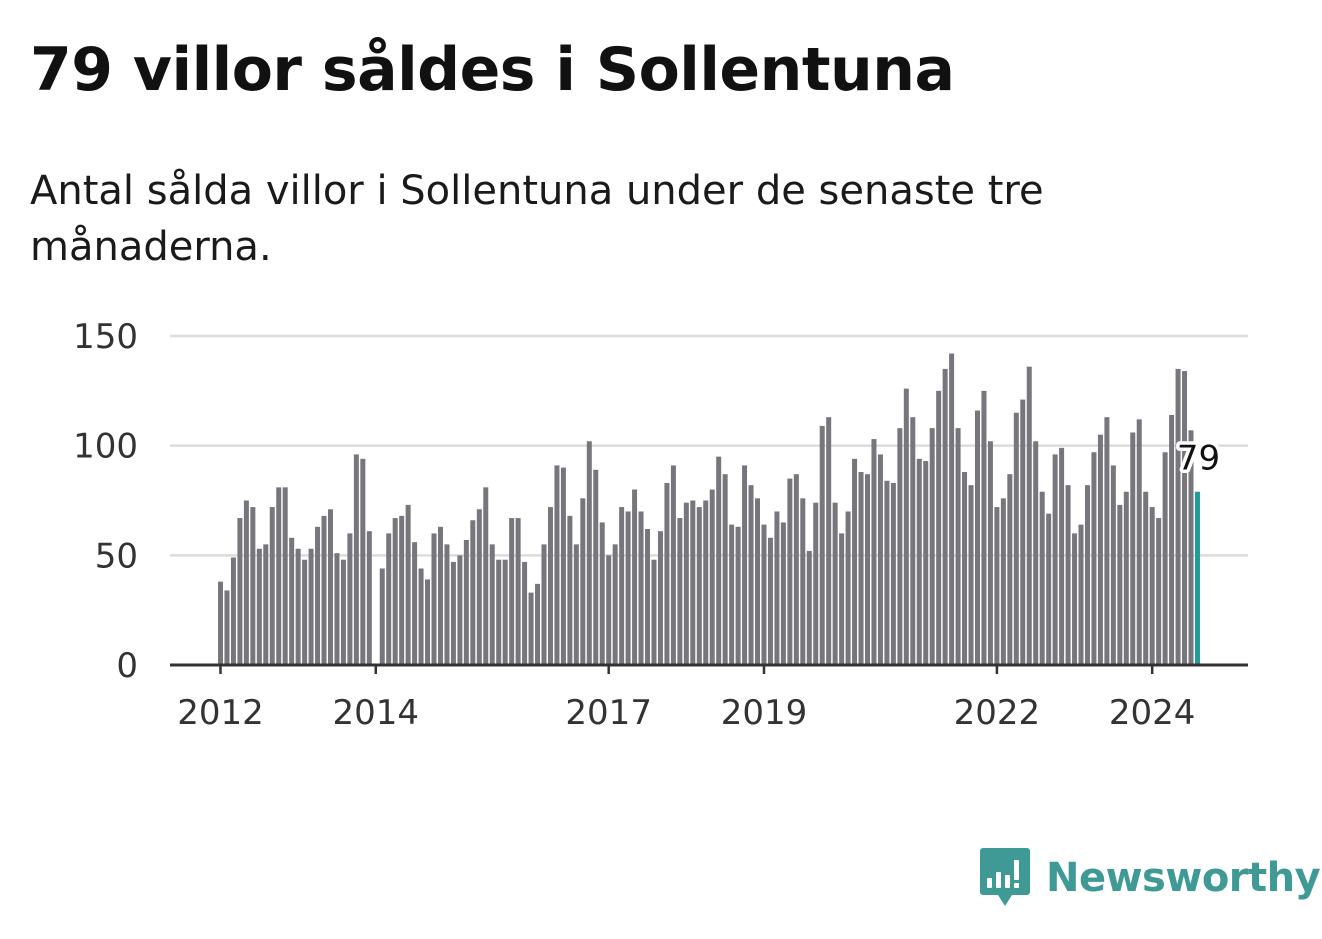 The height and width of the screenshot is (939, 1322). What do you see at coordinates (220, 713) in the screenshot?
I see `x-tick-label-2012: 2012` at bounding box center [220, 713].